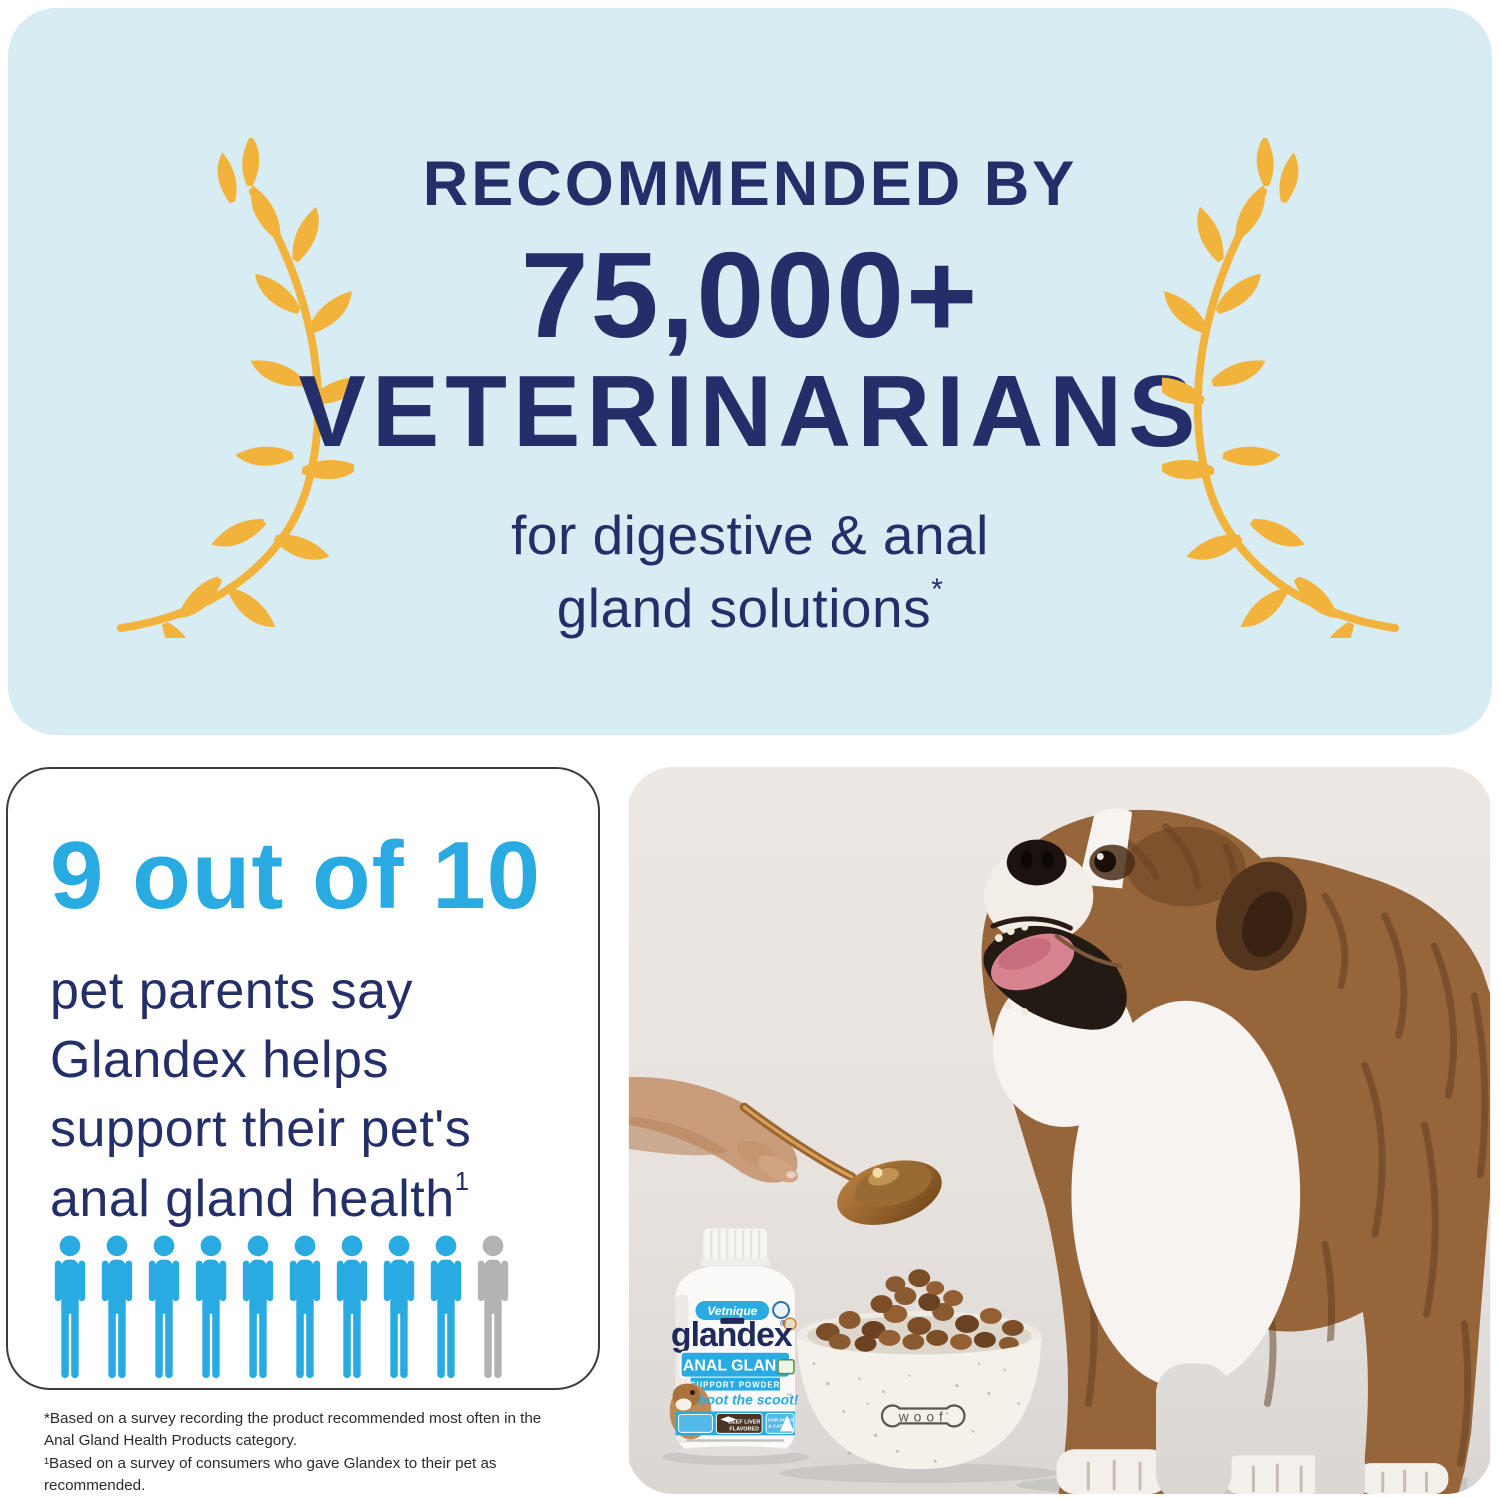 The height and width of the screenshot is (1498, 1500). What do you see at coordinates (744, 1422) in the screenshot?
I see `beef-liver-text1: BEEF LIVER` at bounding box center [744, 1422].